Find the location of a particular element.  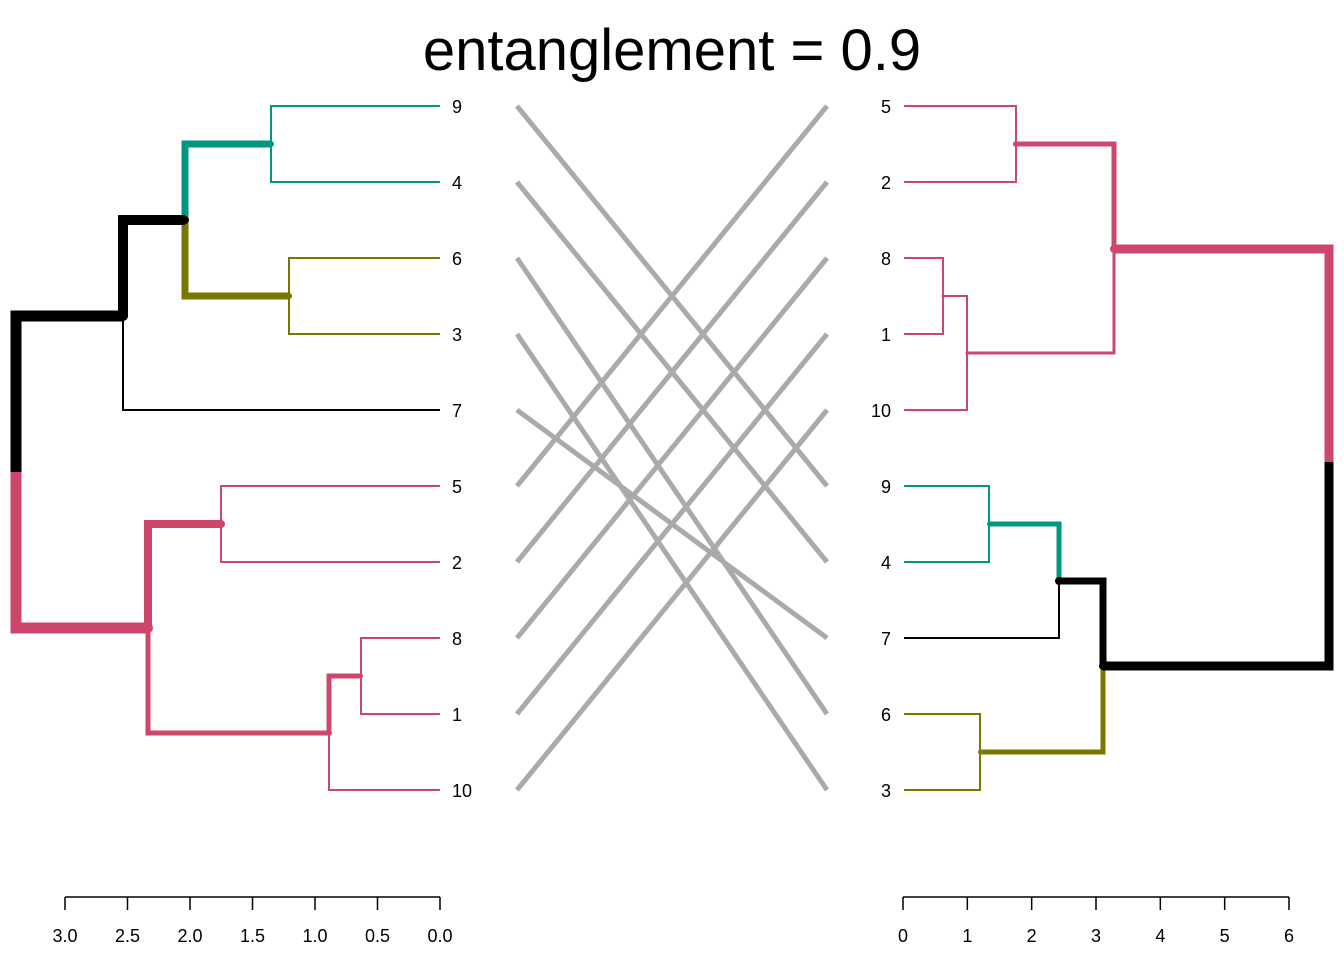

right-leaf-label: 6 is located at coordinates (886, 715).